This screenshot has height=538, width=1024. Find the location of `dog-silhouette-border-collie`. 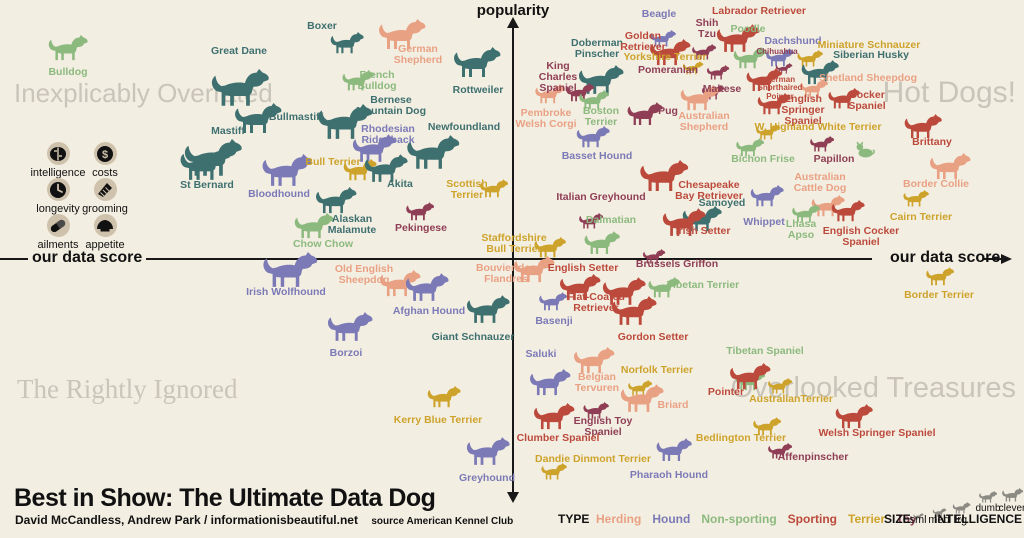

dog-silhouette-border-collie is located at coordinates (950, 168).